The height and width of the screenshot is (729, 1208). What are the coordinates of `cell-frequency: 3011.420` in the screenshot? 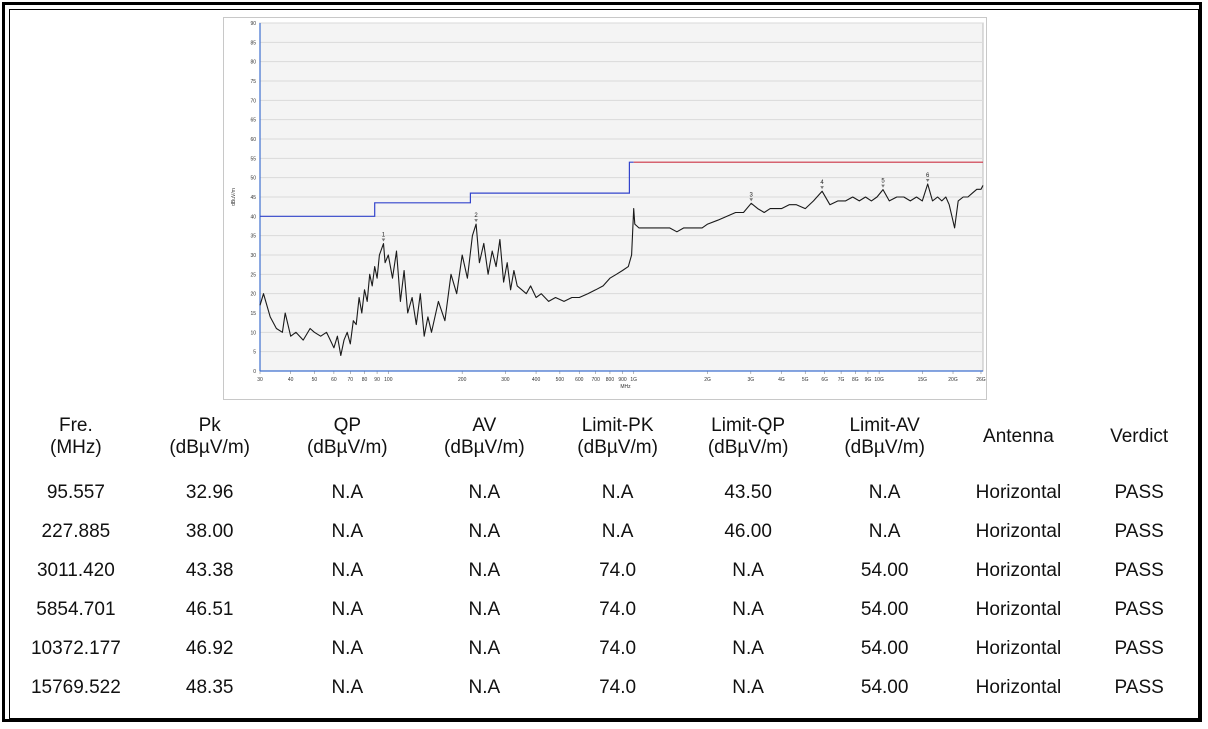 It's located at (75, 570).